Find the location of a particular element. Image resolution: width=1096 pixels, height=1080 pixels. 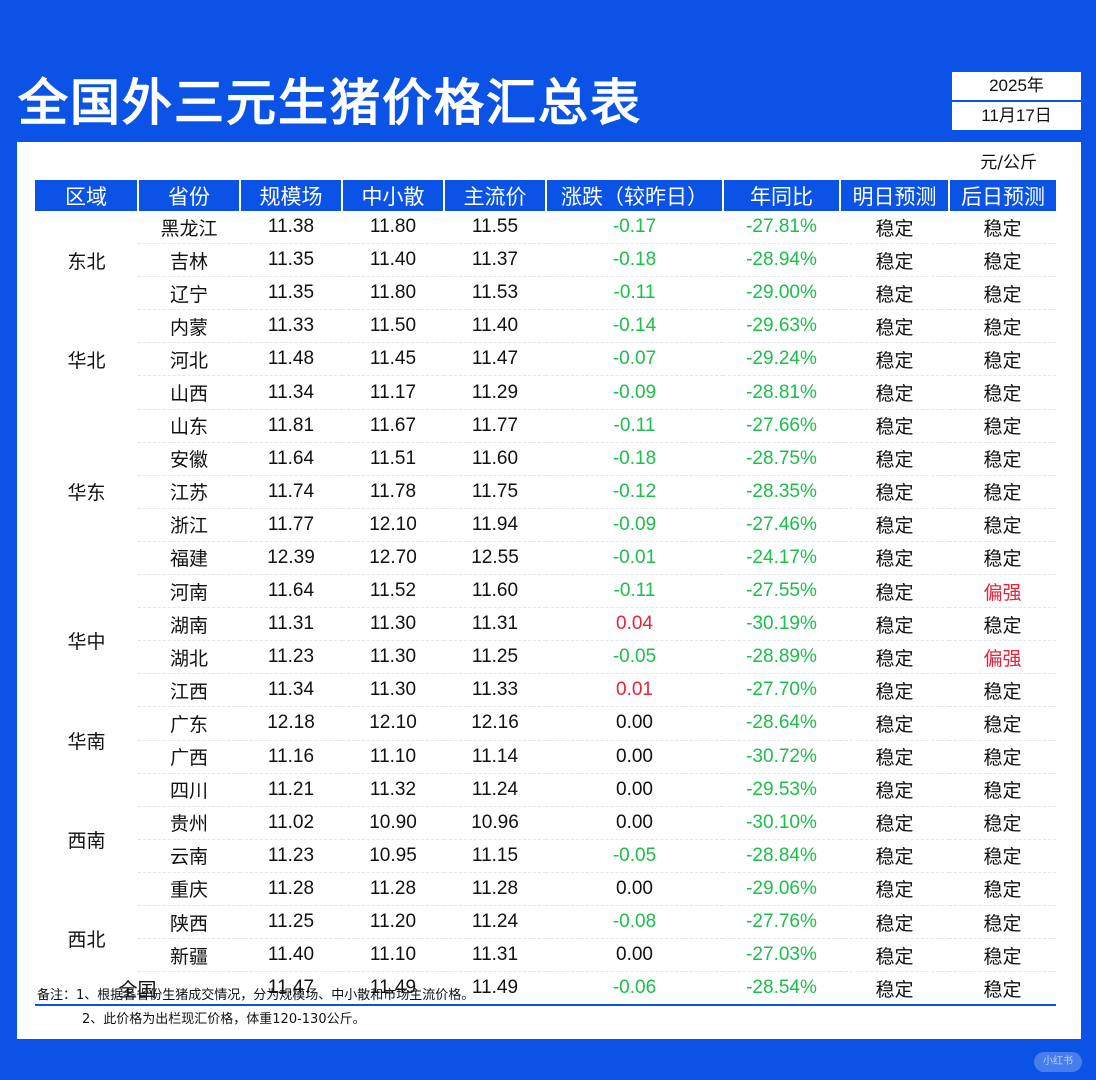

yoy-change: -27.81% is located at coordinates (781, 228).